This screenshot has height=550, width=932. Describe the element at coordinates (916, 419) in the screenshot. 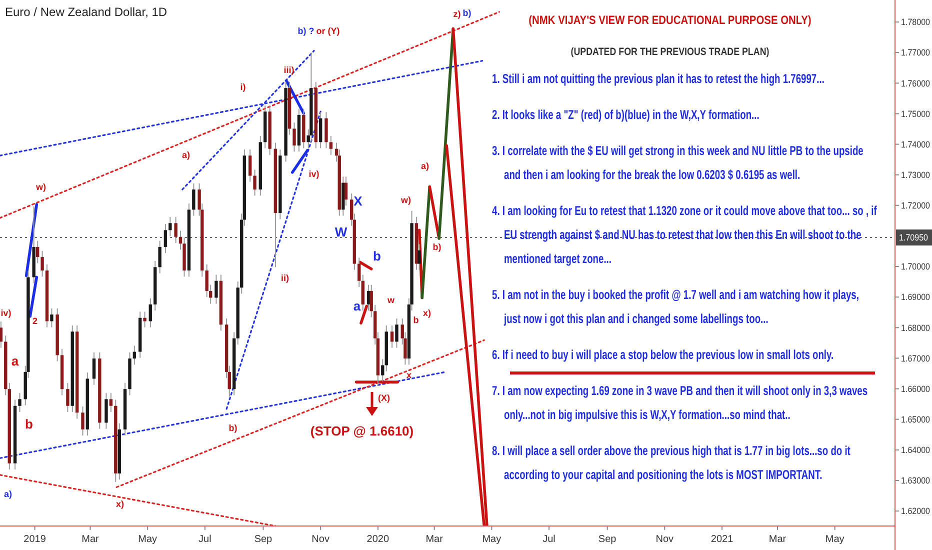

I see `y-tick-label: 1.65000` at that location.